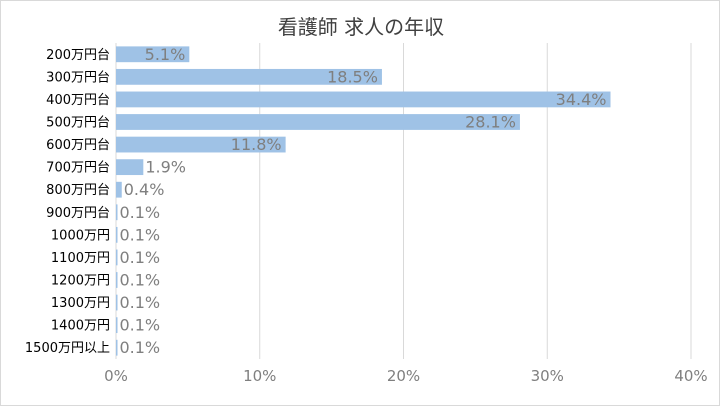 Image resolution: width=720 pixels, height=406 pixels. I want to click on data-label: 5.1%, so click(165, 54).